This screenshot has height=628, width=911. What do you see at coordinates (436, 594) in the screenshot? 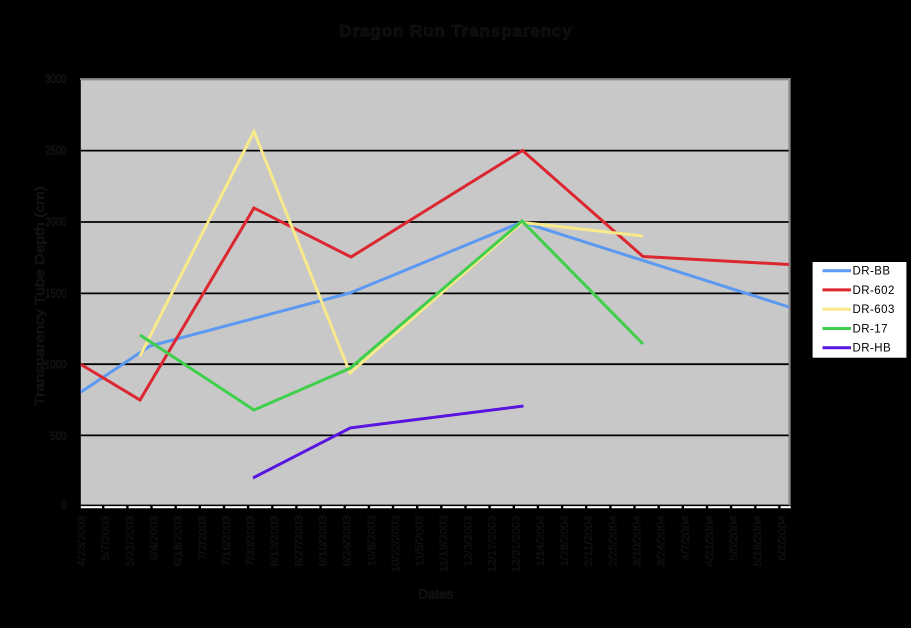
I see `svg-text: Dates` at bounding box center [436, 594].